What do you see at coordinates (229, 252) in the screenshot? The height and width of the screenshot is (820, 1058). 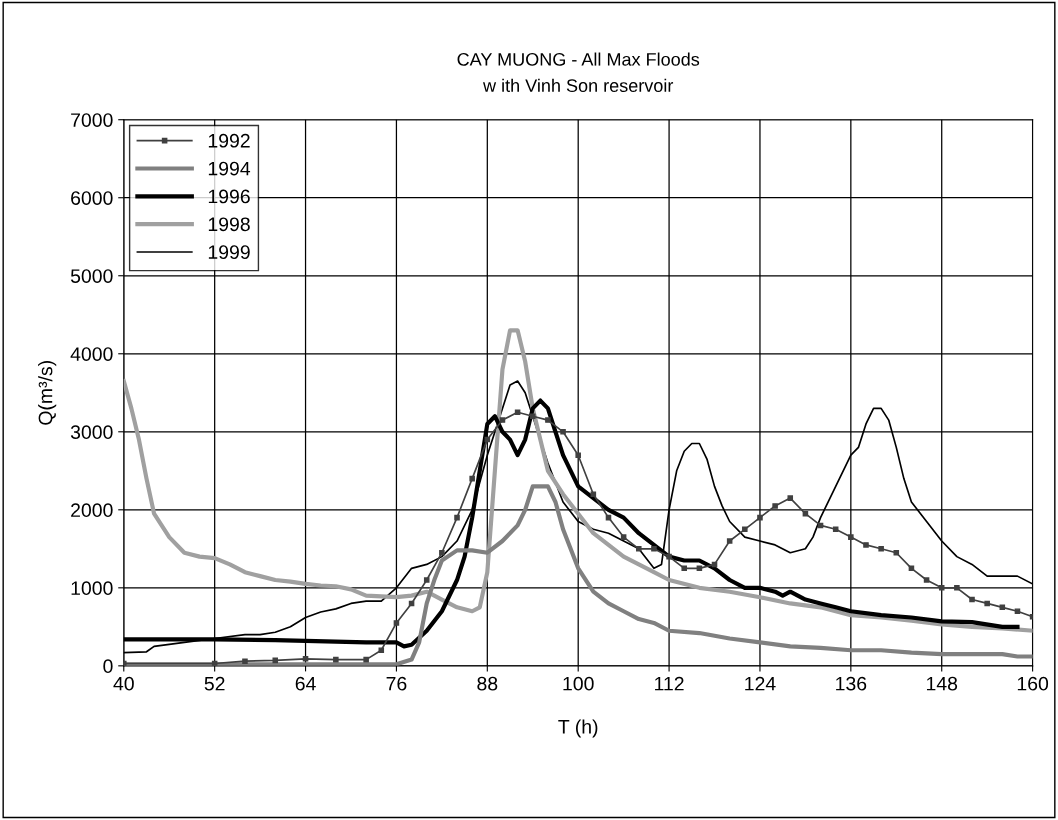 I see `legend-label: 1999` at bounding box center [229, 252].